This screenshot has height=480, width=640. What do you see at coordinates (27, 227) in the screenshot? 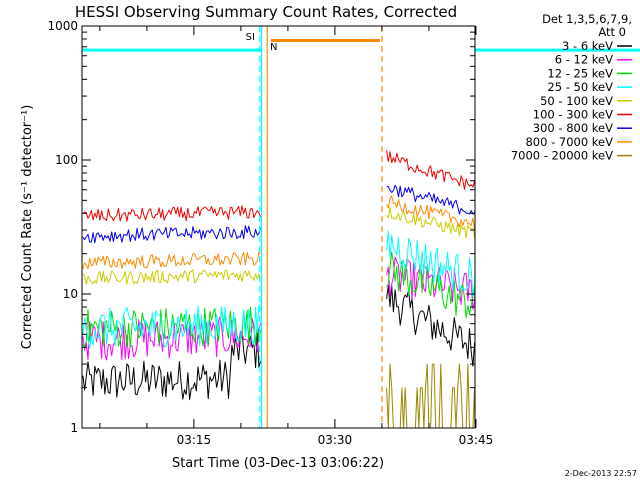
I see `y-axis-label: Corrected Count Rate (s⁻¹ detector⁻¹)` at bounding box center [27, 227].